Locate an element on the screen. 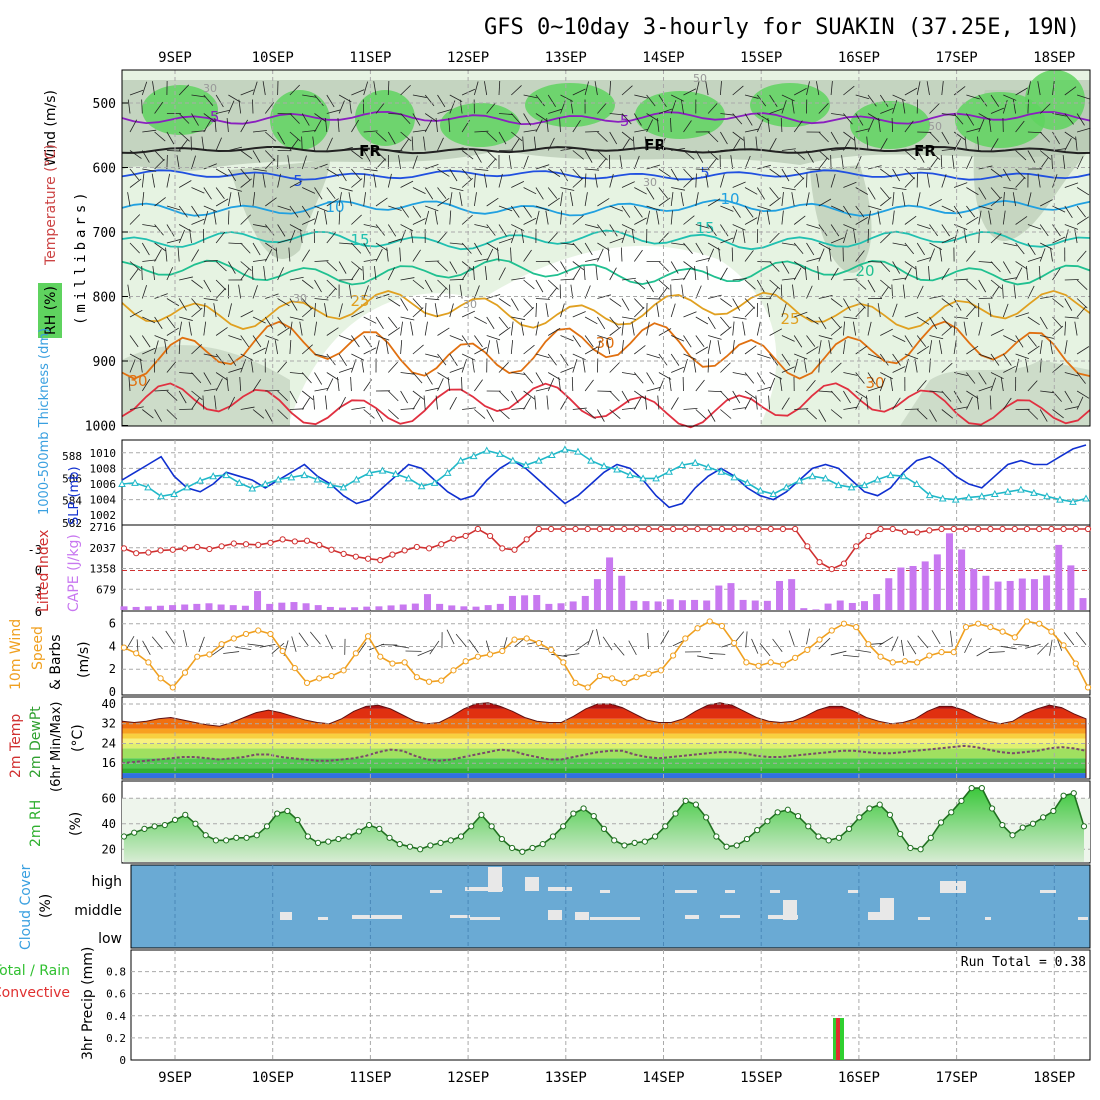 The width and height of the screenshot is (1100, 1100). temp-band is located at coordinates (604, 705).